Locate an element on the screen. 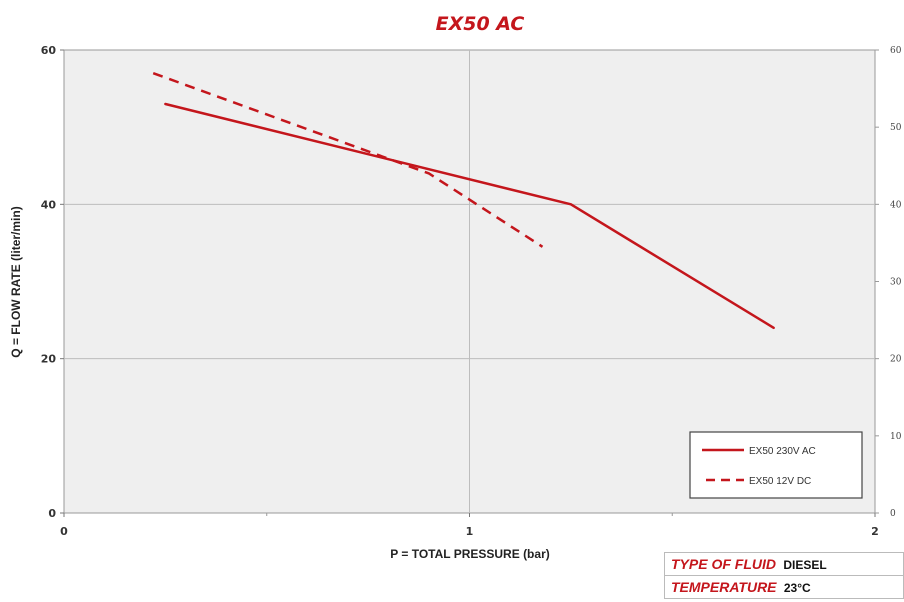 The height and width of the screenshot is (602, 904). temperature-label: TEMPERATURE is located at coordinates (724, 587).